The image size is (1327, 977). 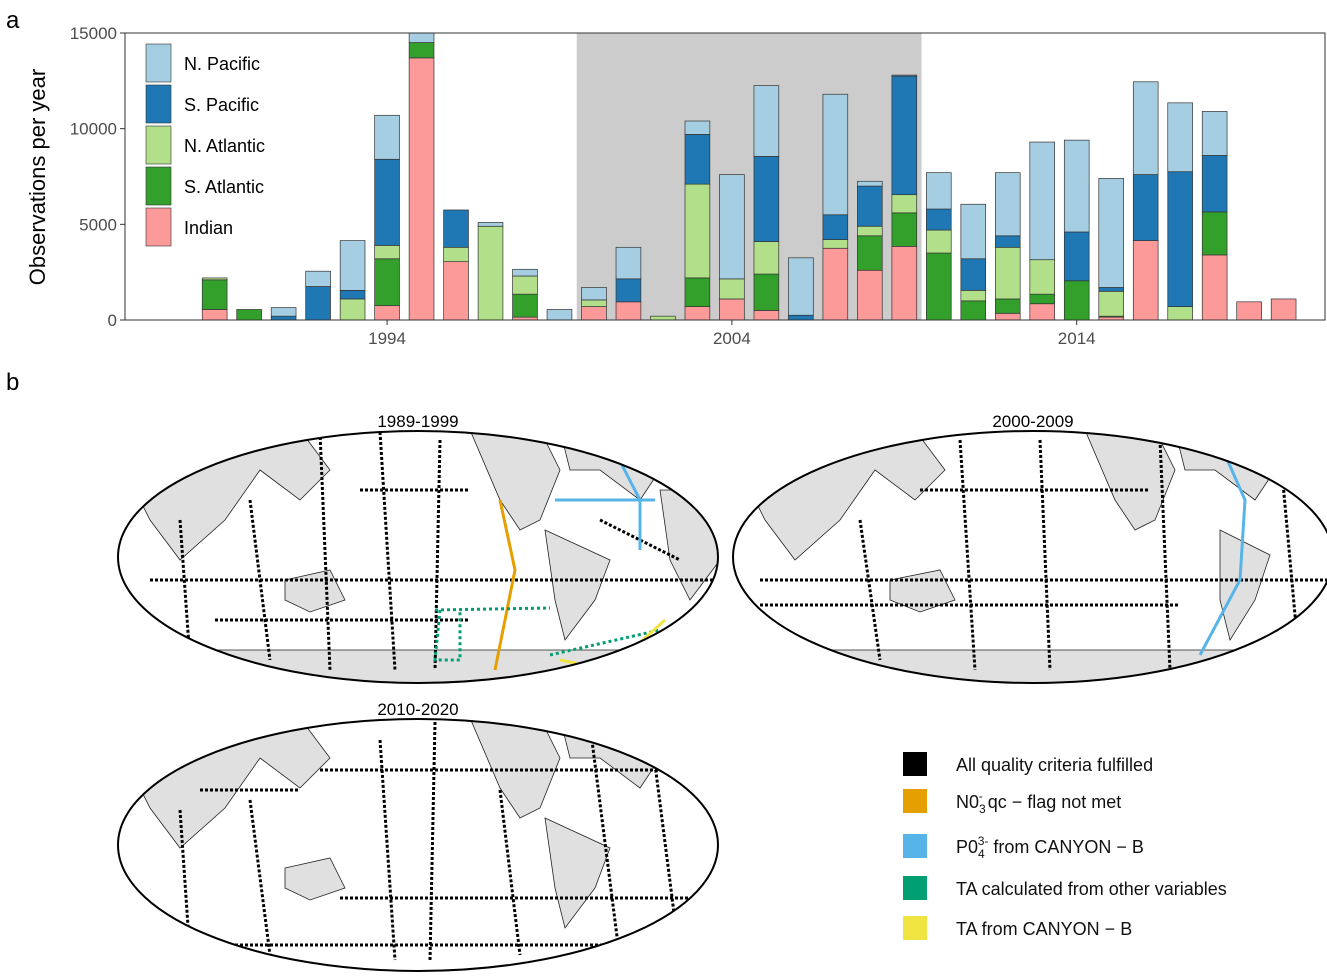 I want to click on bar-s-atlantic-2010, so click(x=939, y=286).